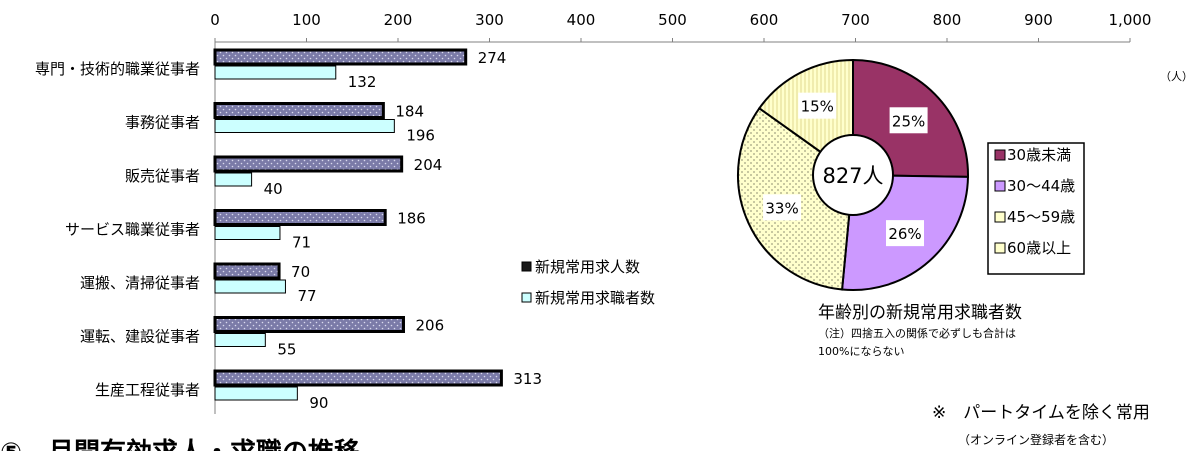  I want to click on pie-legend-label-2: 45～59歳, so click(1041, 217).